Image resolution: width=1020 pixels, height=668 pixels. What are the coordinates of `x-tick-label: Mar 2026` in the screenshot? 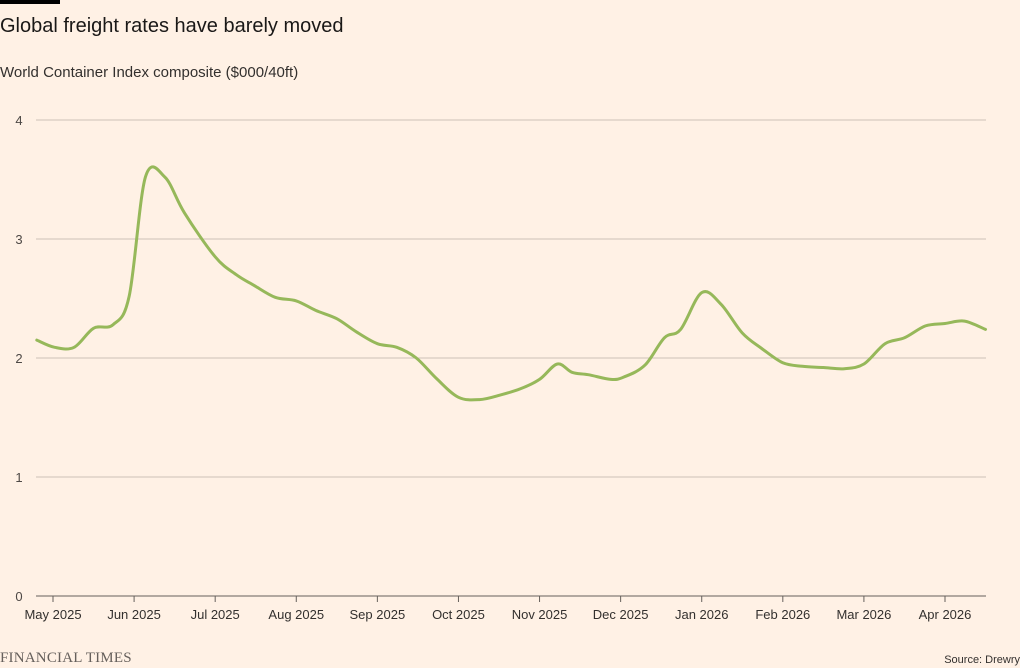 It's located at (863, 614).